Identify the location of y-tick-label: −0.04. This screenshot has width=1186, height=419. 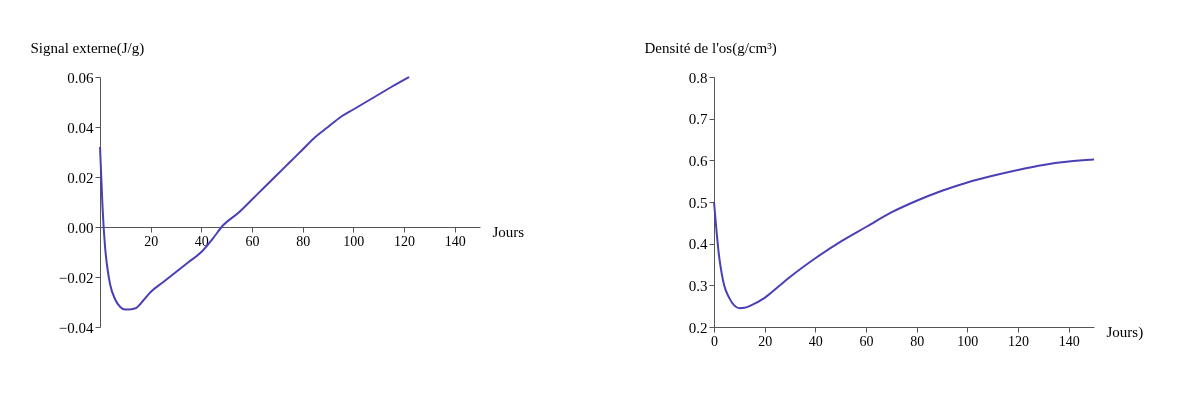
(76, 327).